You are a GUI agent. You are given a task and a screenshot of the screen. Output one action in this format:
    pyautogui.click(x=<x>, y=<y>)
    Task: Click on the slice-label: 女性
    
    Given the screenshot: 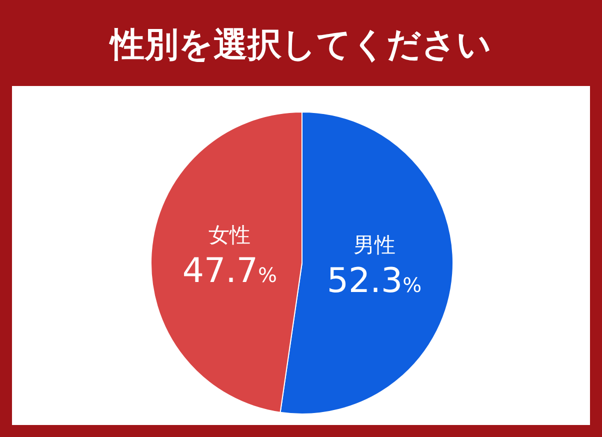 What is the action you would take?
    pyautogui.click(x=229, y=234)
    